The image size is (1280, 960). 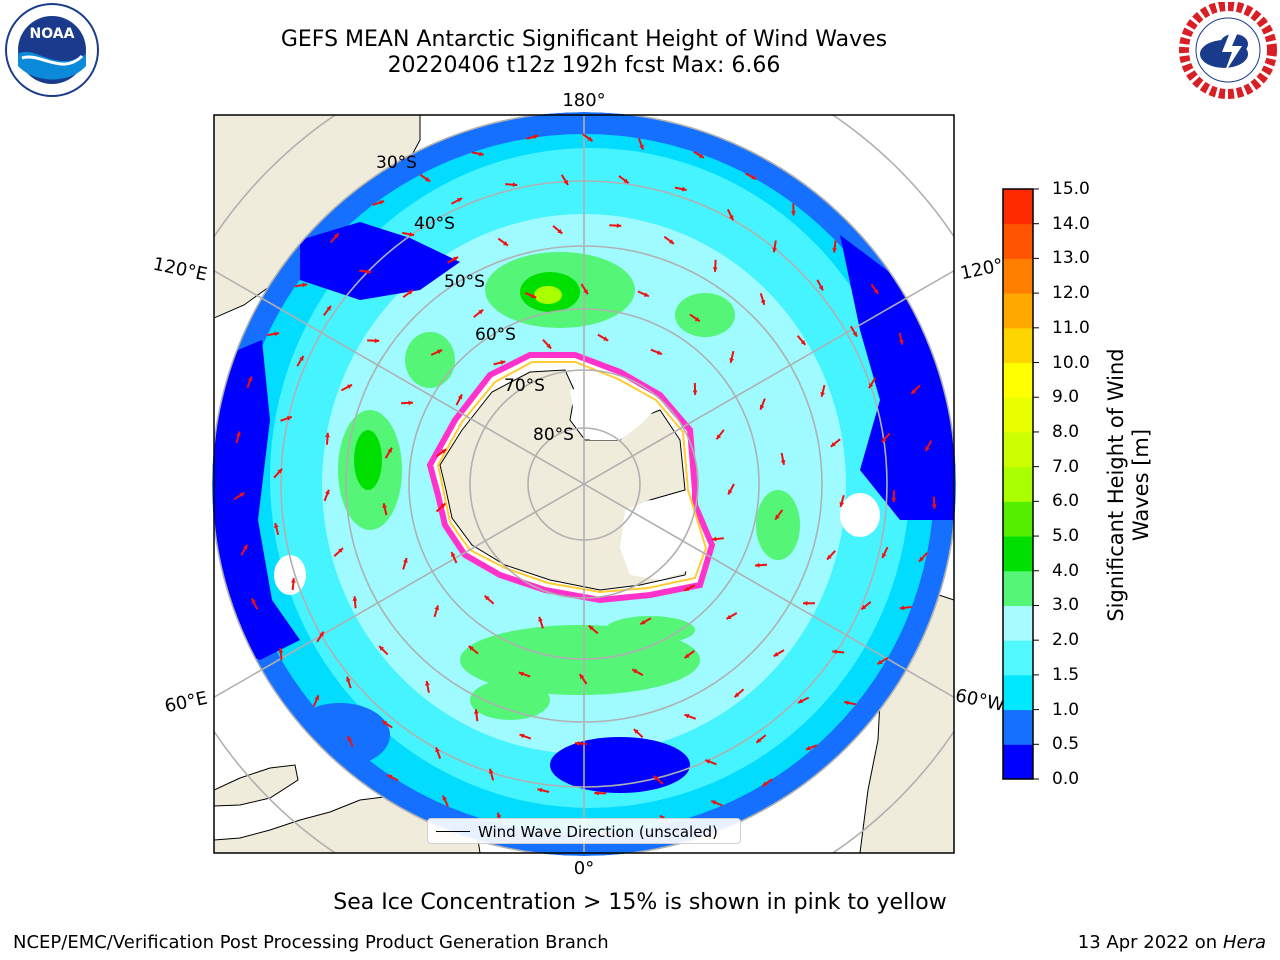 I want to click on high-wave-patch-east, so click(x=778, y=525).